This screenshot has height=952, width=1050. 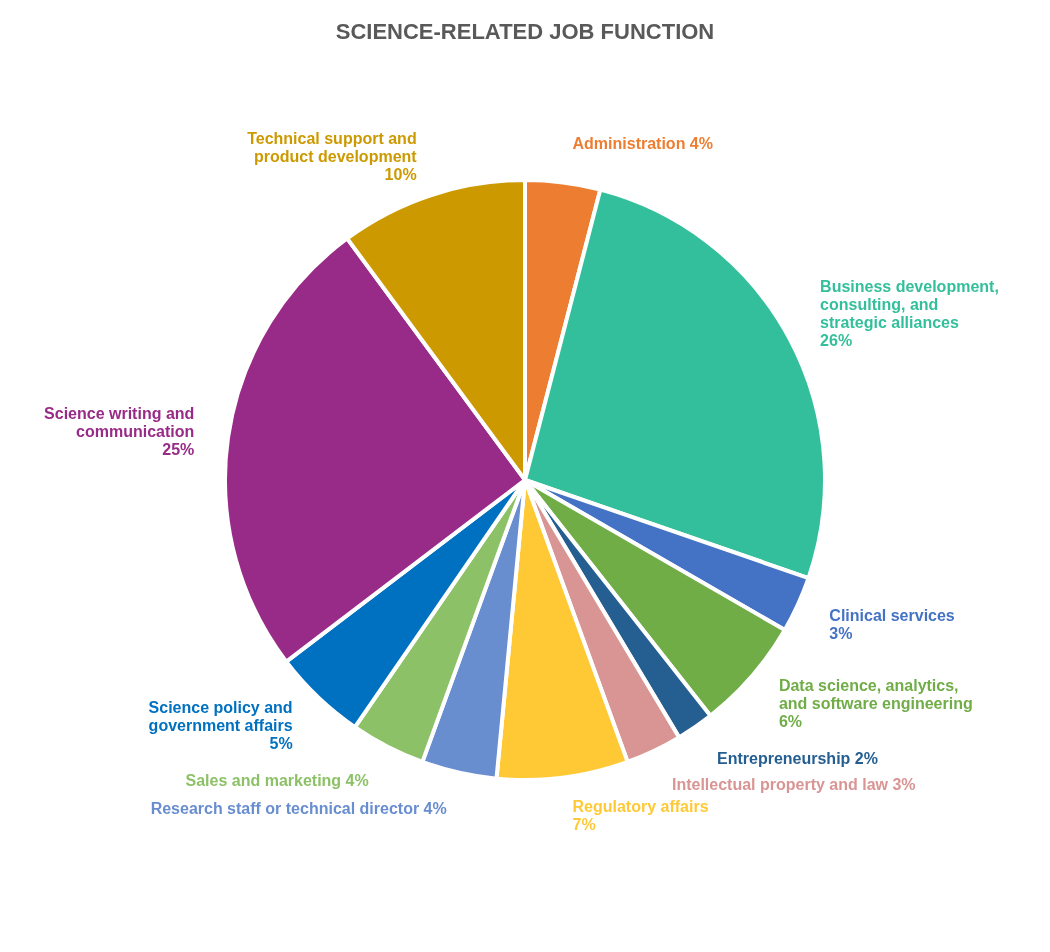 I want to click on chart-title: SCIENCE-RELATED JOB FUNCTION, so click(x=525, y=31).